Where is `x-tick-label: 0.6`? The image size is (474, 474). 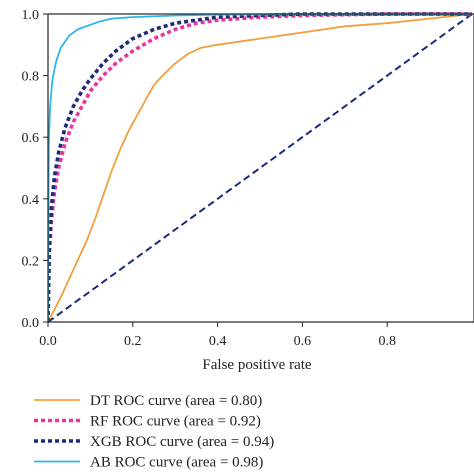 x-tick-label: 0.6 is located at coordinates (303, 341).